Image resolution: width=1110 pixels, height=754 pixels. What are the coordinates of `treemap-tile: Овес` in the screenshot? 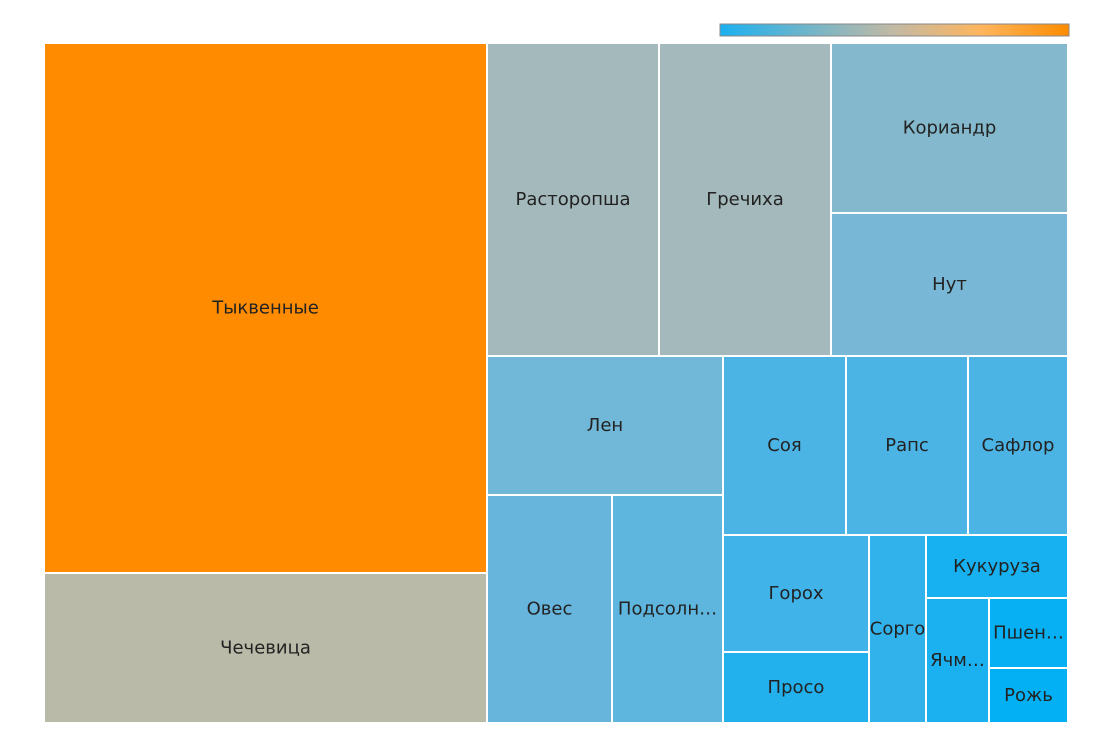 It's located at (549, 609).